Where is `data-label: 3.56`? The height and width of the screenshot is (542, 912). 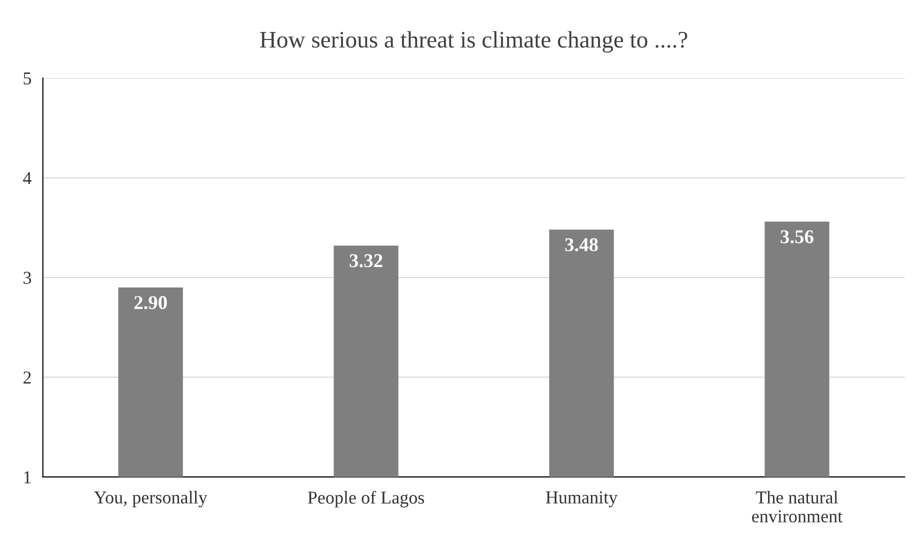 data-label: 3.56 is located at coordinates (797, 237).